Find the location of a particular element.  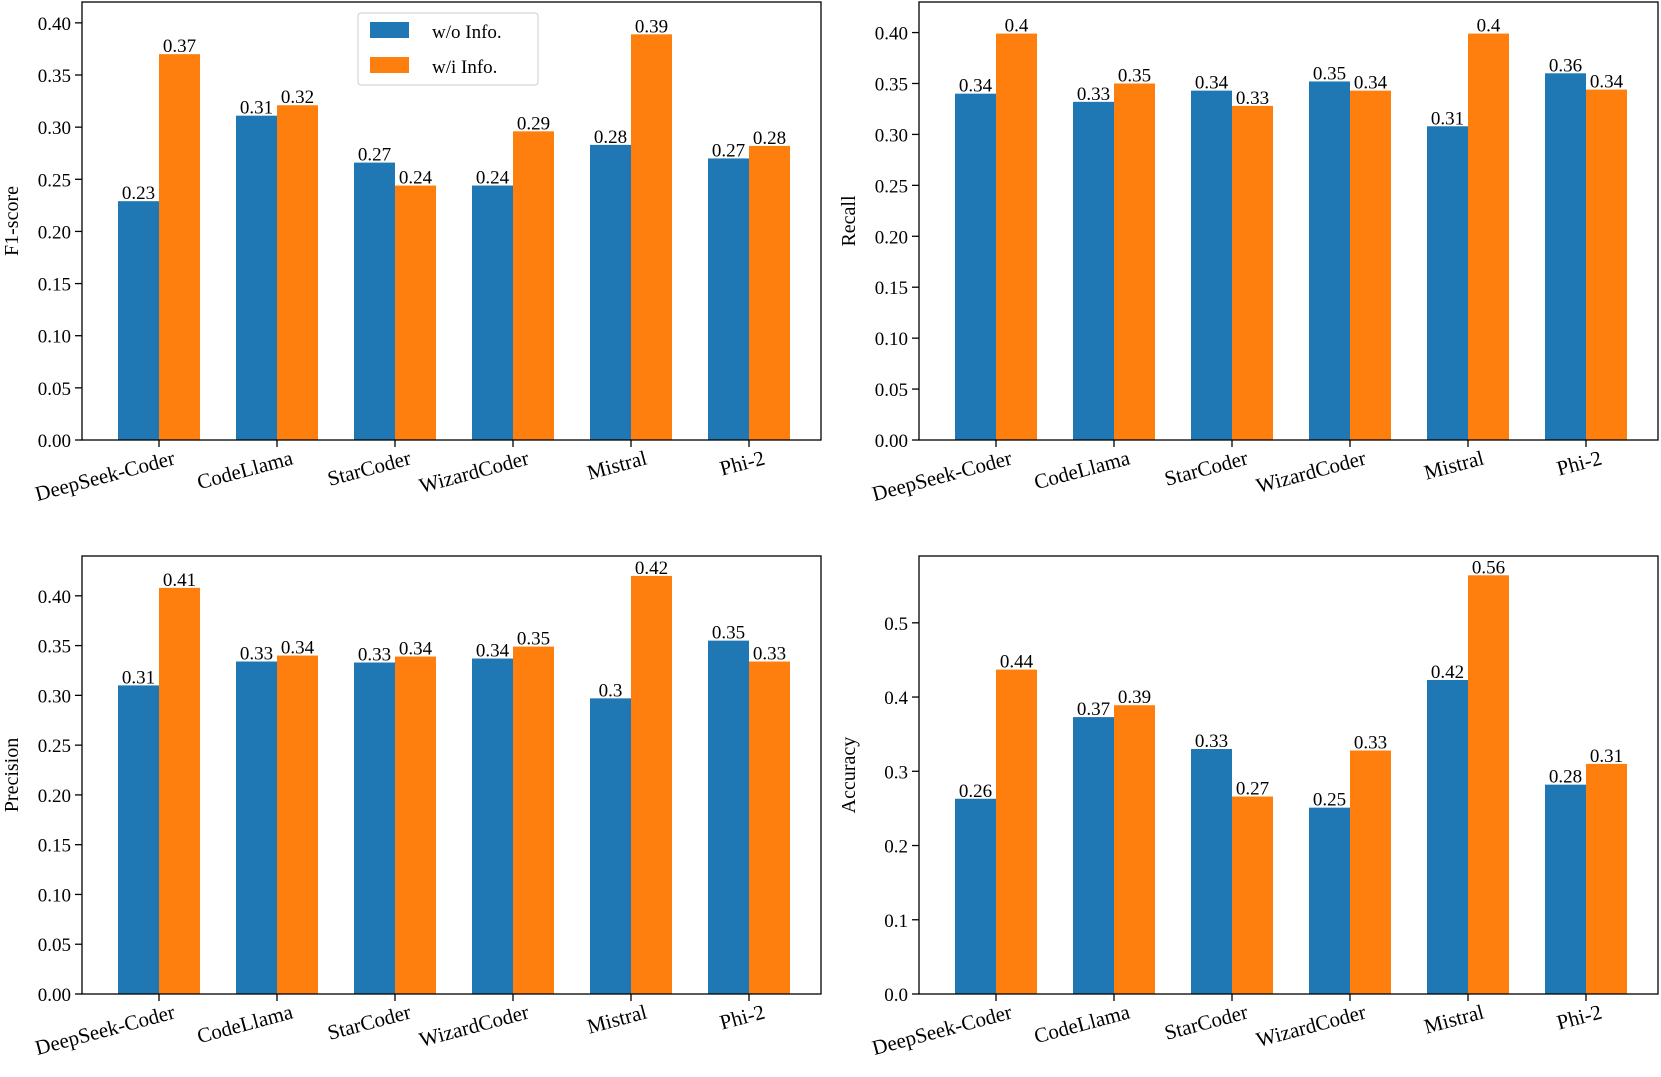

accuracy-value-label: 0.44 is located at coordinates (1017, 662).